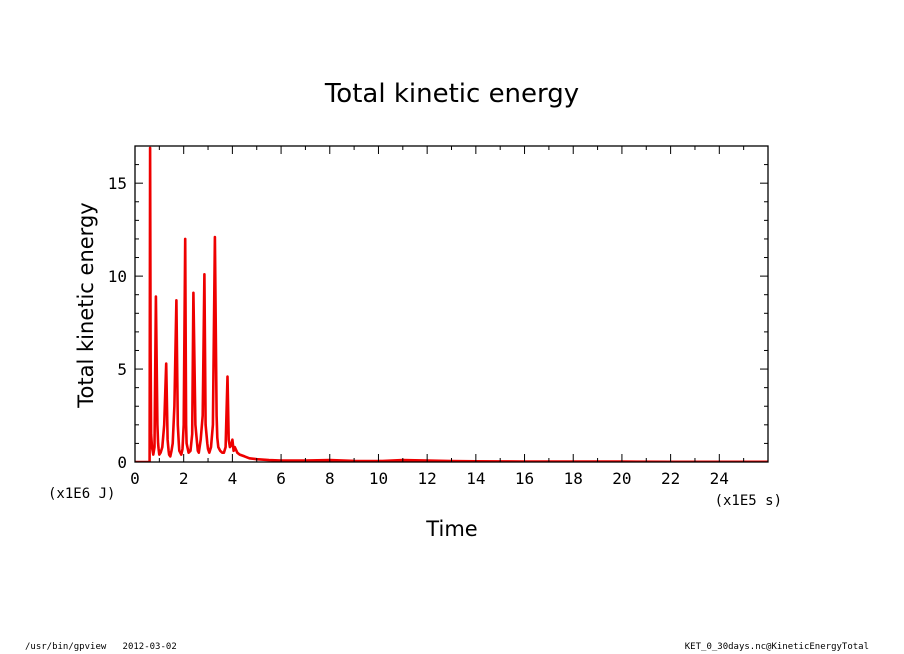  I want to click on footer-source: KET_0_30days.nc@KineticEnergyTotal, so click(776, 647).